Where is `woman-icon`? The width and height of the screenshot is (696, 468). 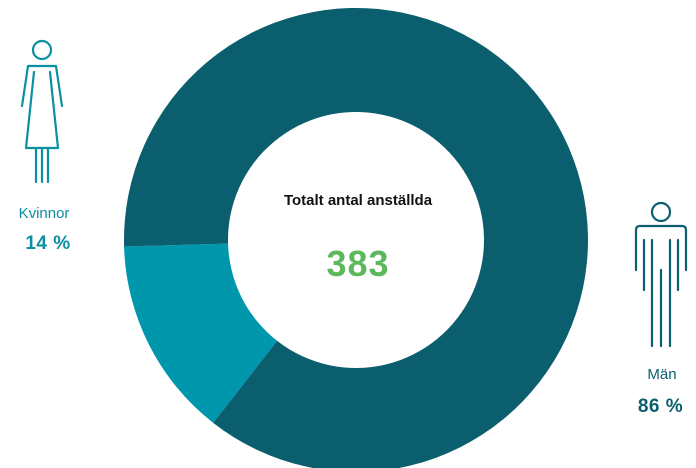 woman-icon is located at coordinates (42, 111).